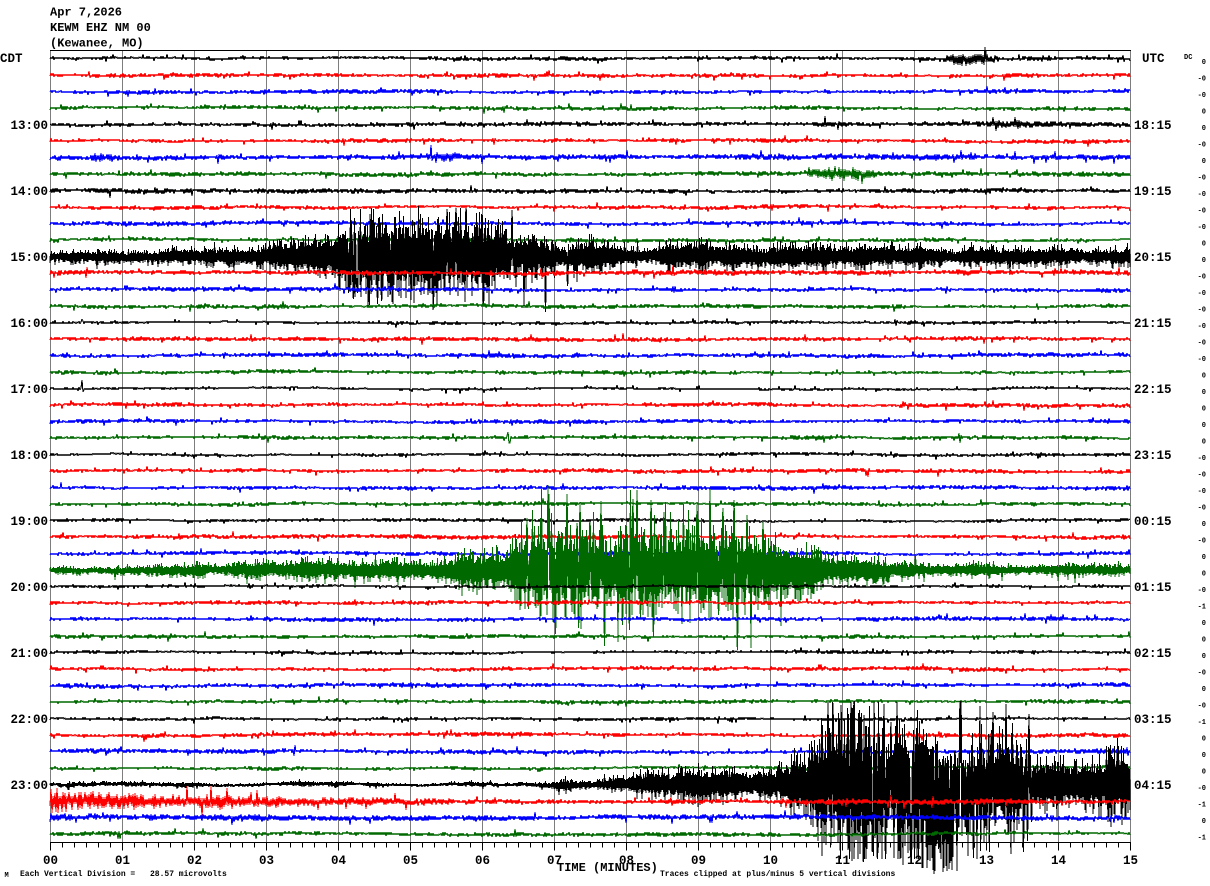  What do you see at coordinates (29, 456) in the screenshot?
I see `svg-text: 18:00` at bounding box center [29, 456].